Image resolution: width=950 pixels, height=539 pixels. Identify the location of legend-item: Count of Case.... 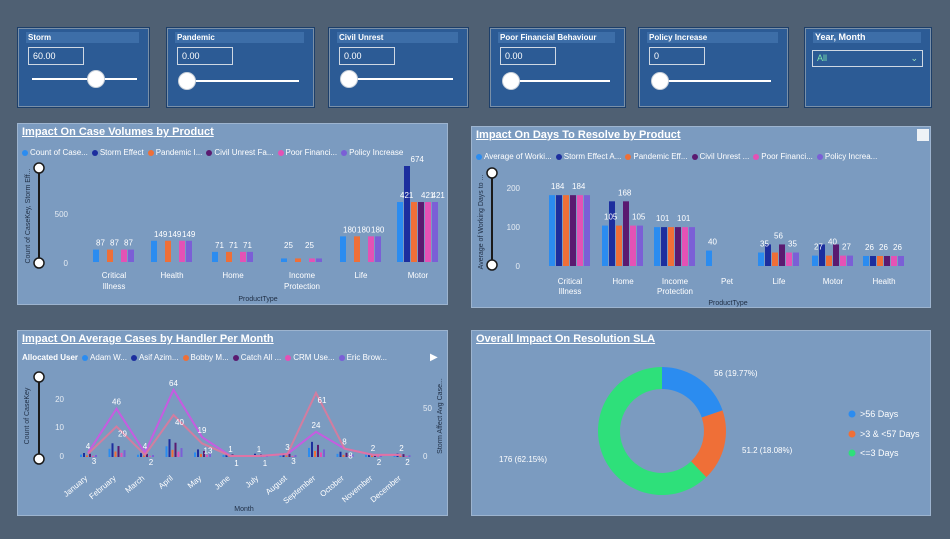
(55, 152).